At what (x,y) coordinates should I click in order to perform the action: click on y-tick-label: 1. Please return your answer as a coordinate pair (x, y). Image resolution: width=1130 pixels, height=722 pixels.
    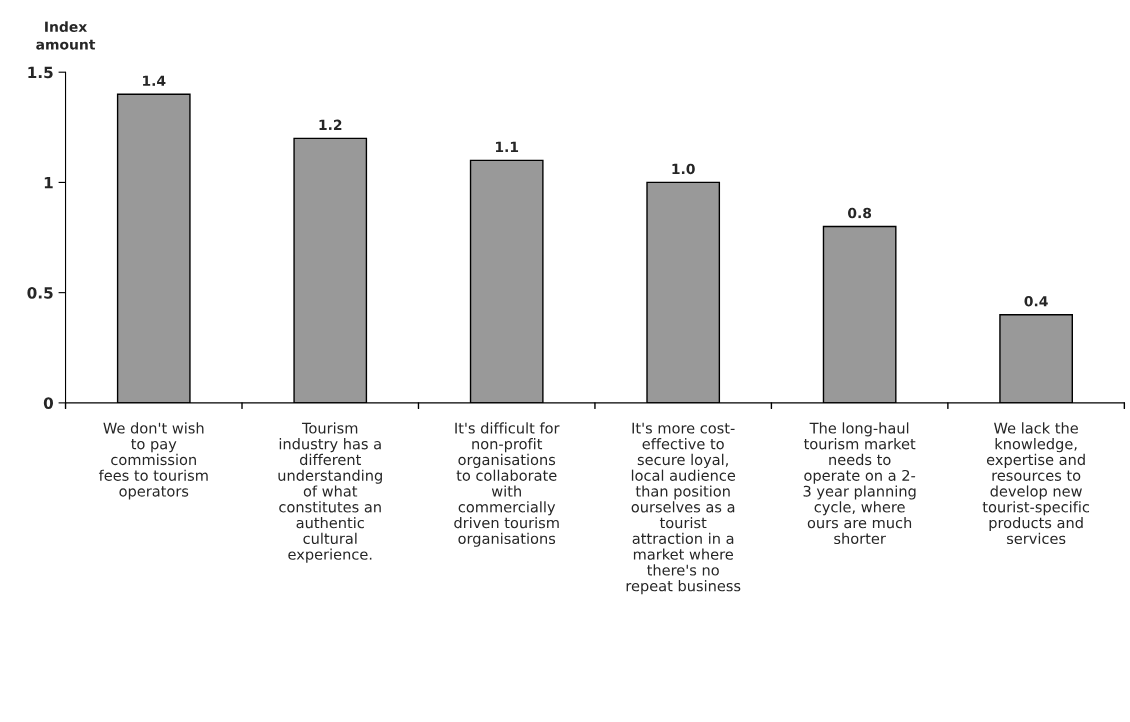
    Looking at the image, I should click on (48, 183).